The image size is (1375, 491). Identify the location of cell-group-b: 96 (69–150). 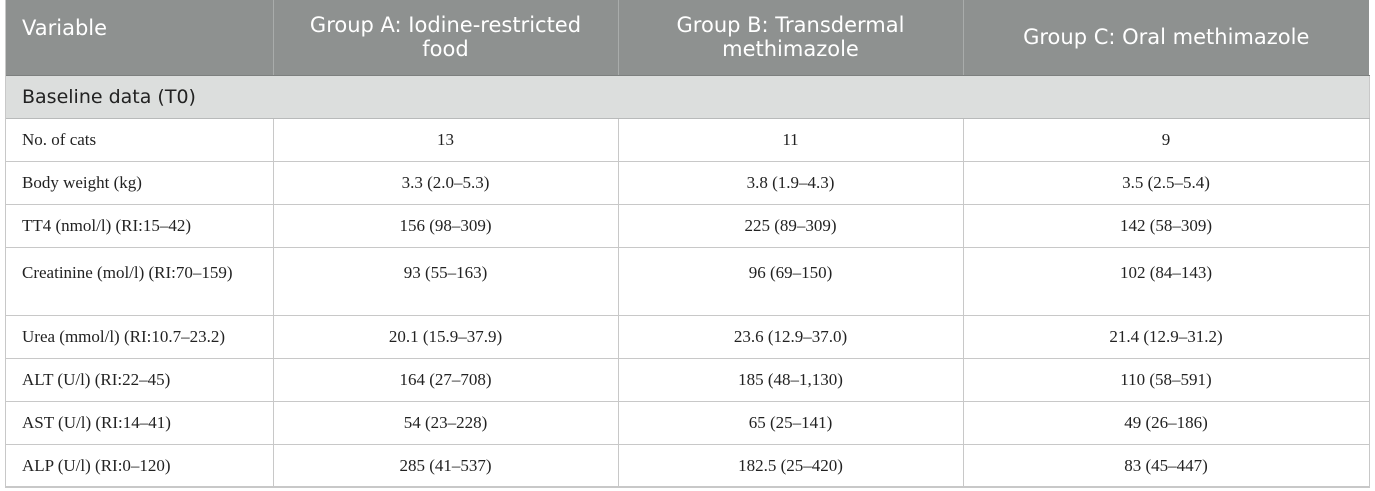
(791, 281).